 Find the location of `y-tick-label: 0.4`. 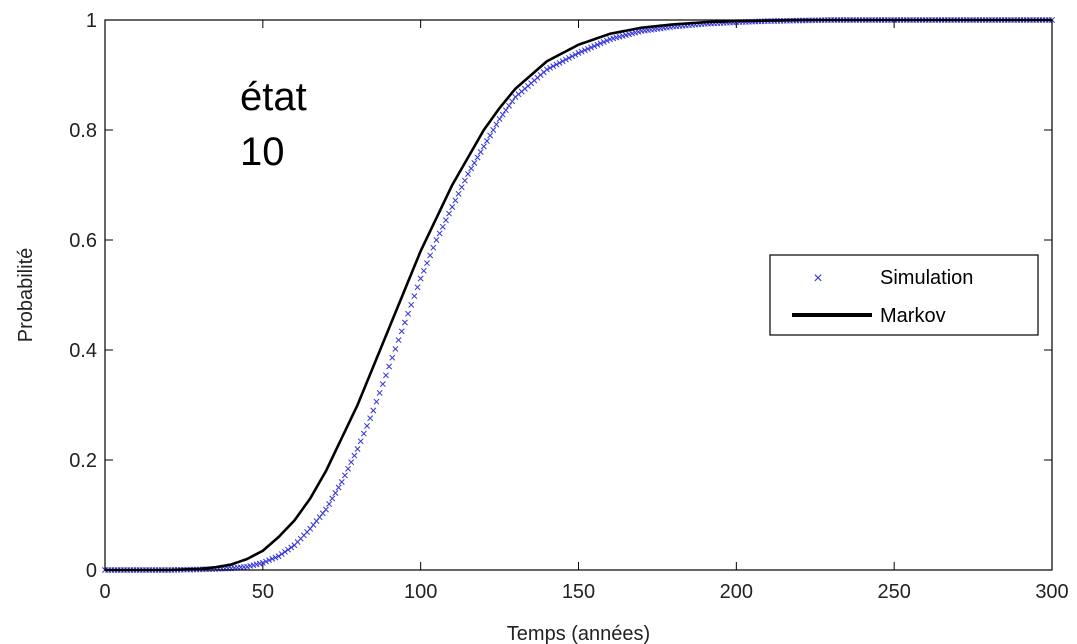

y-tick-label: 0.4 is located at coordinates (83, 351).